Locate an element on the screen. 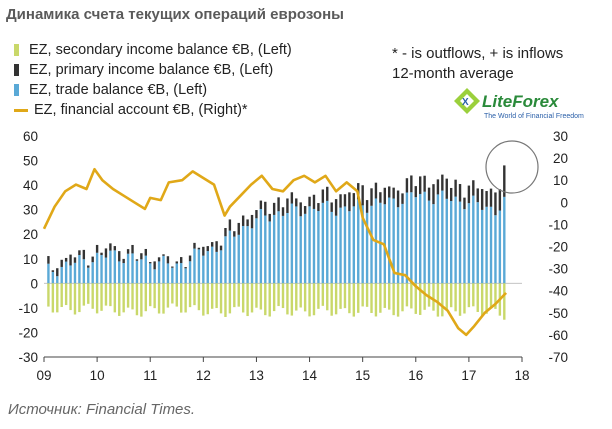 Image resolution: width=612 pixels, height=429 pixels. legend-label: EZ, financial account €B, (Right)* is located at coordinates (141, 110).